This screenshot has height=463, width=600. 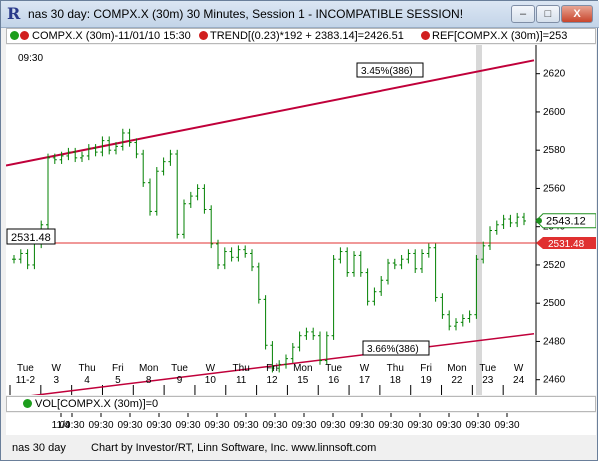 What do you see at coordinates (56, 380) in the screenshot?
I see `day-date-label: 3` at bounding box center [56, 380].